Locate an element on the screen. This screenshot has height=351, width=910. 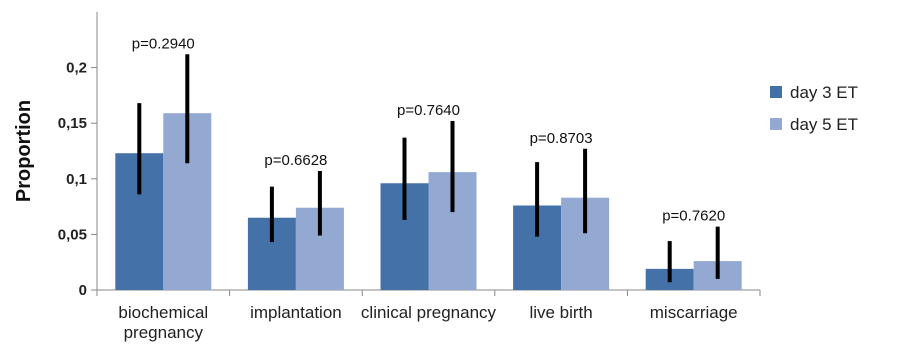
x-category-label: miscarriage is located at coordinates (694, 312).